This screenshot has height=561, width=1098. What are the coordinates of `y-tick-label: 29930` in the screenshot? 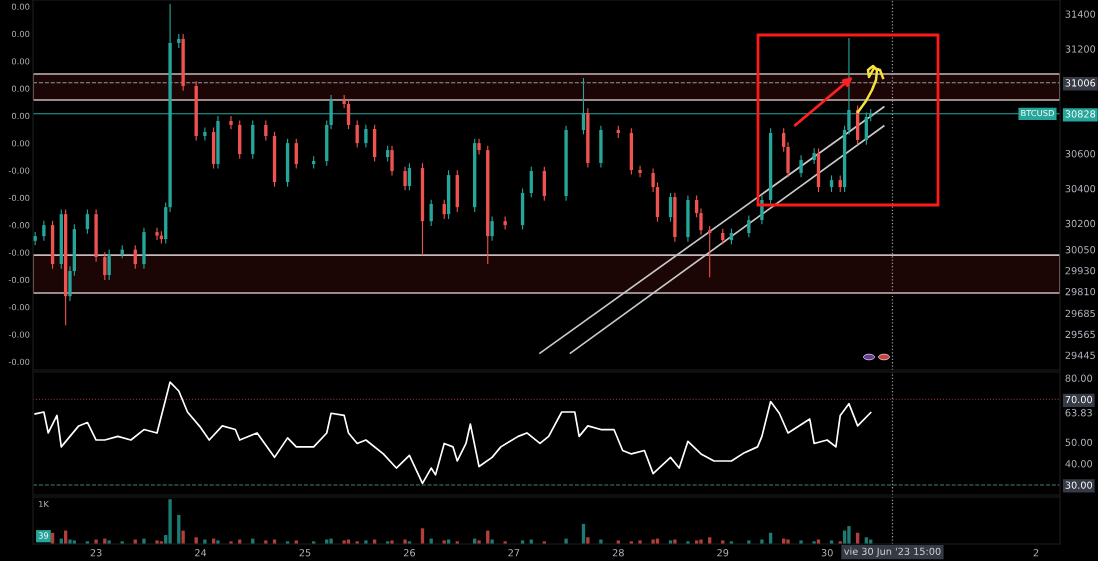 It's located at (1080, 271).